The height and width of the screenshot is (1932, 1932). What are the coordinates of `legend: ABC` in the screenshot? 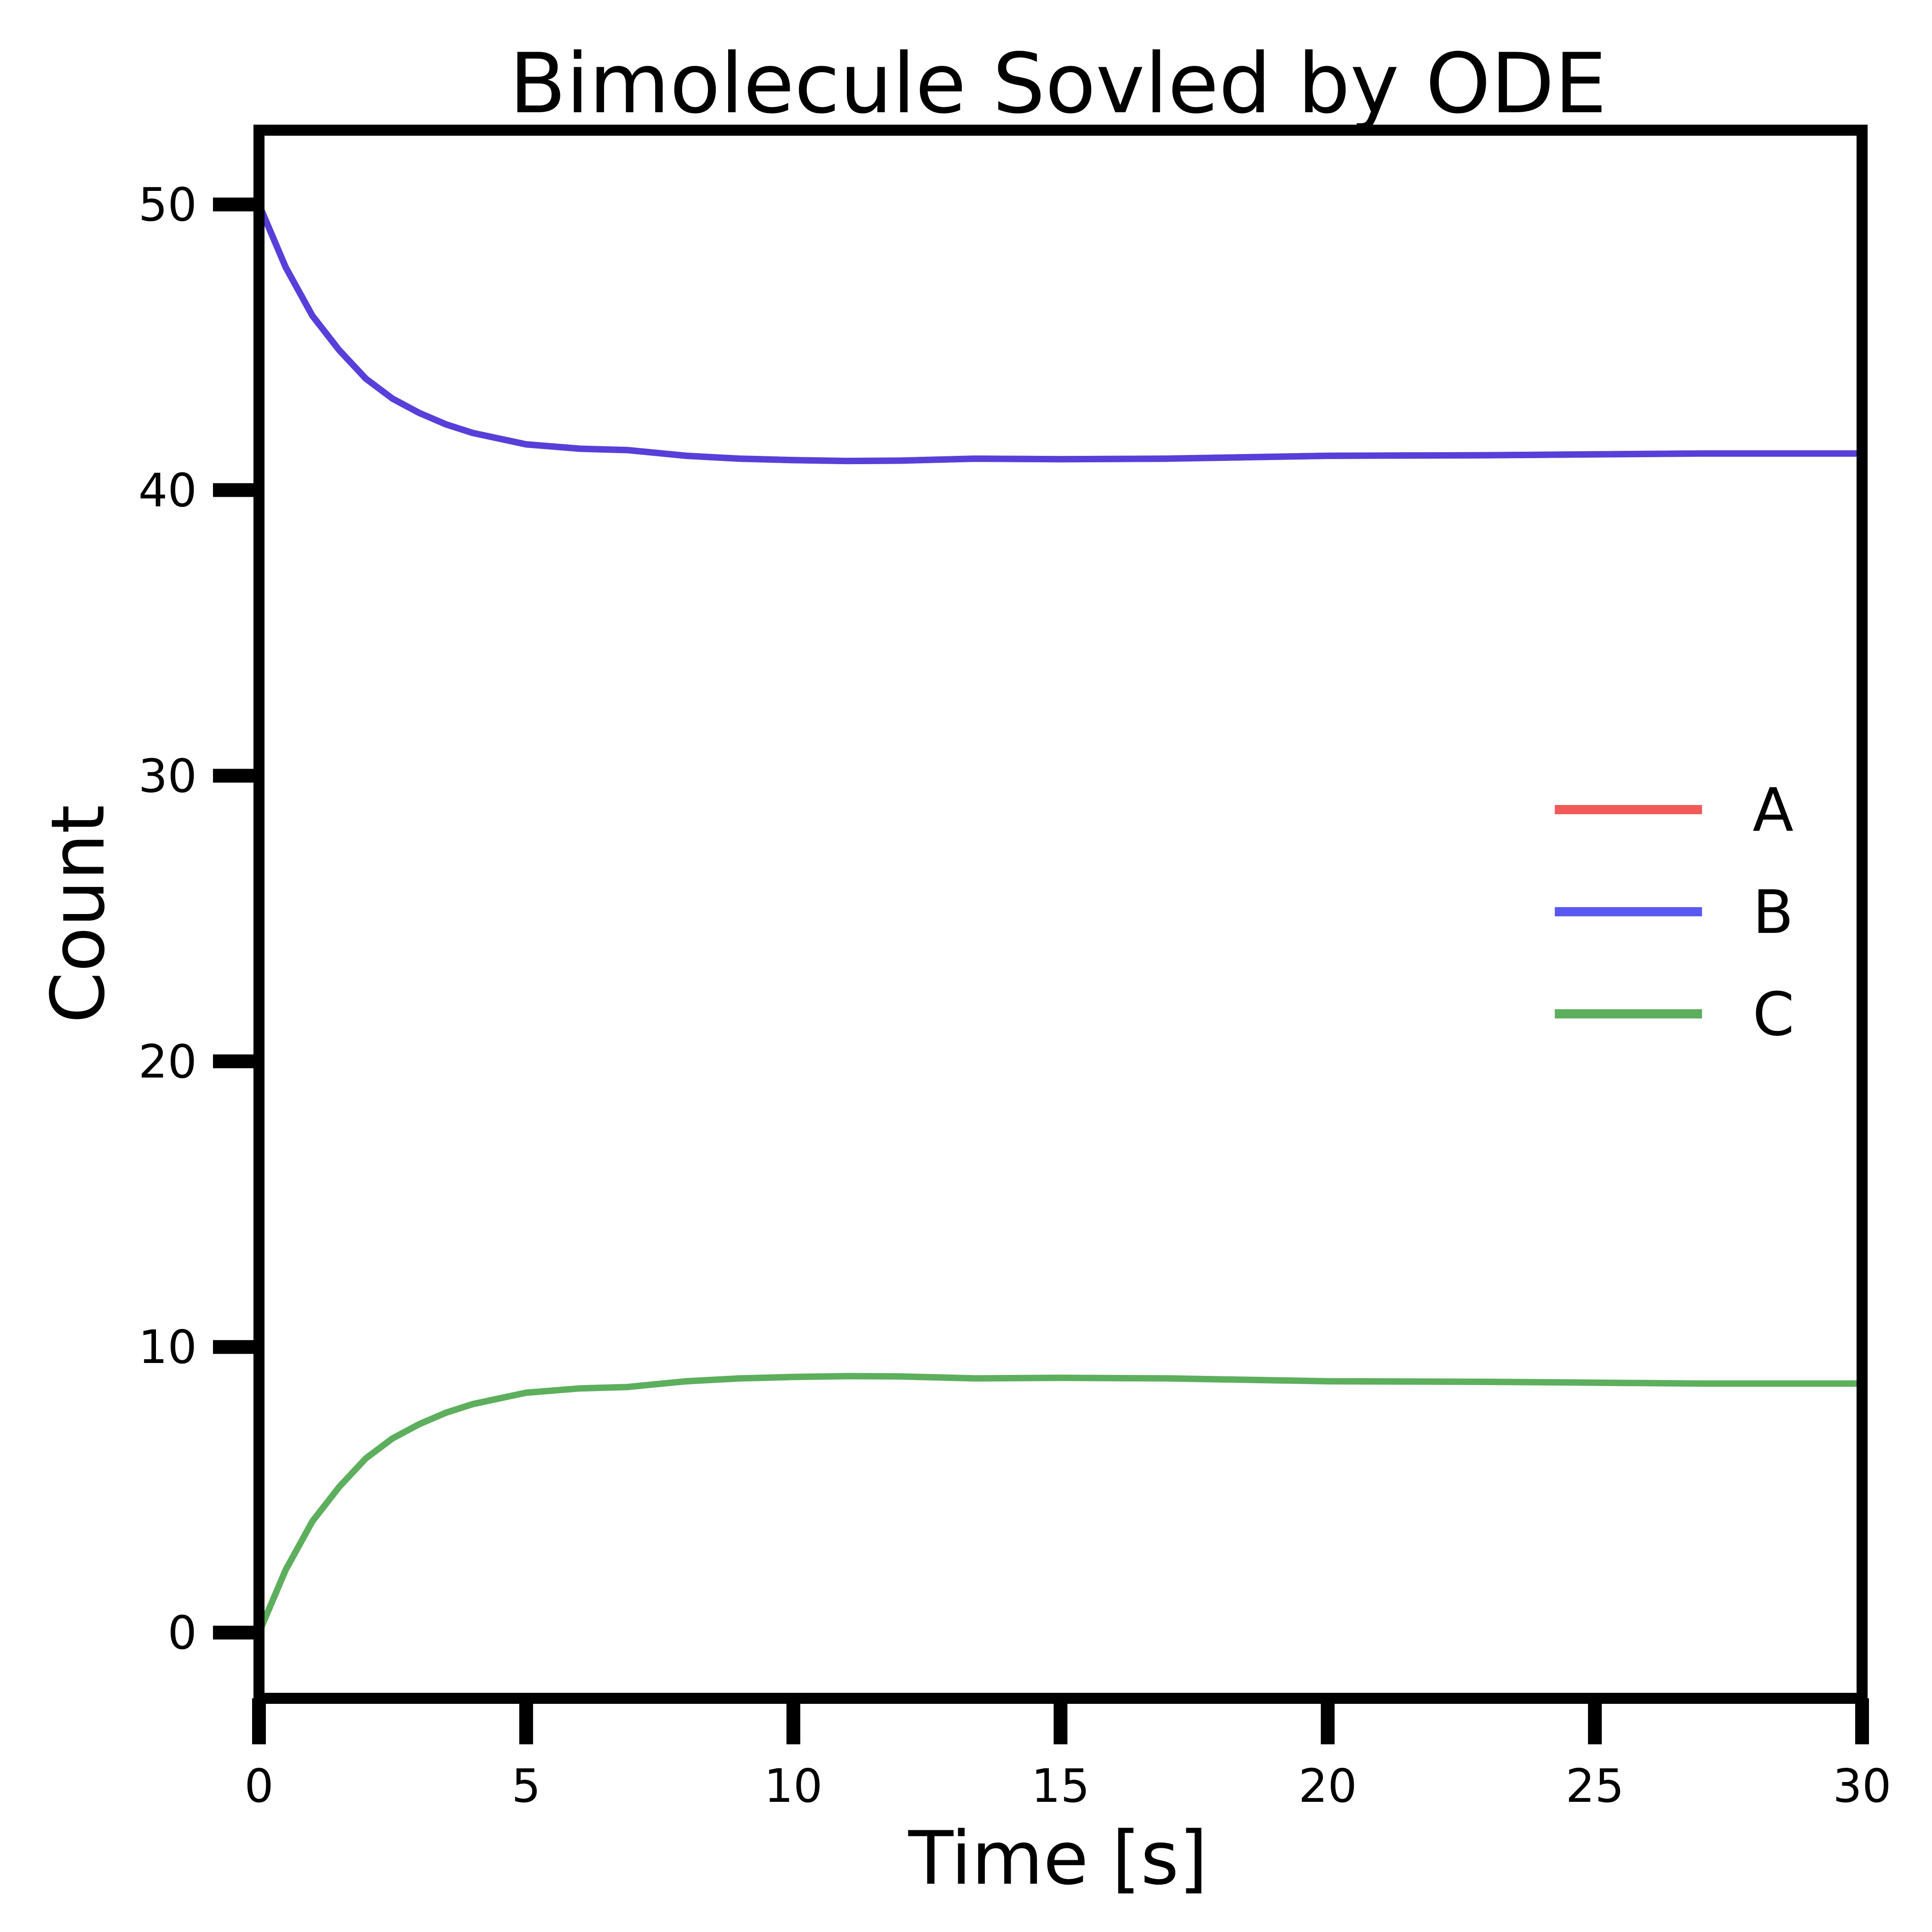 It's located at (1674, 912).